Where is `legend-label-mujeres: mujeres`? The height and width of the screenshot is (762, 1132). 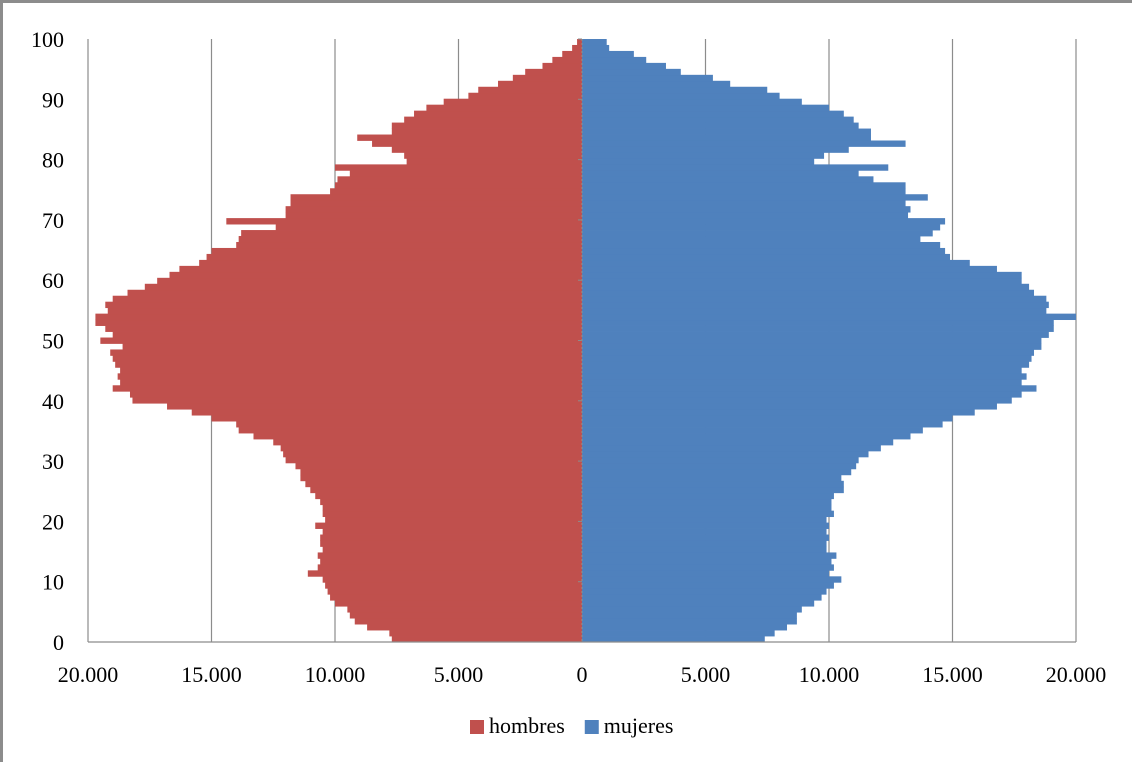 legend-label-mujeres: mujeres is located at coordinates (639, 725).